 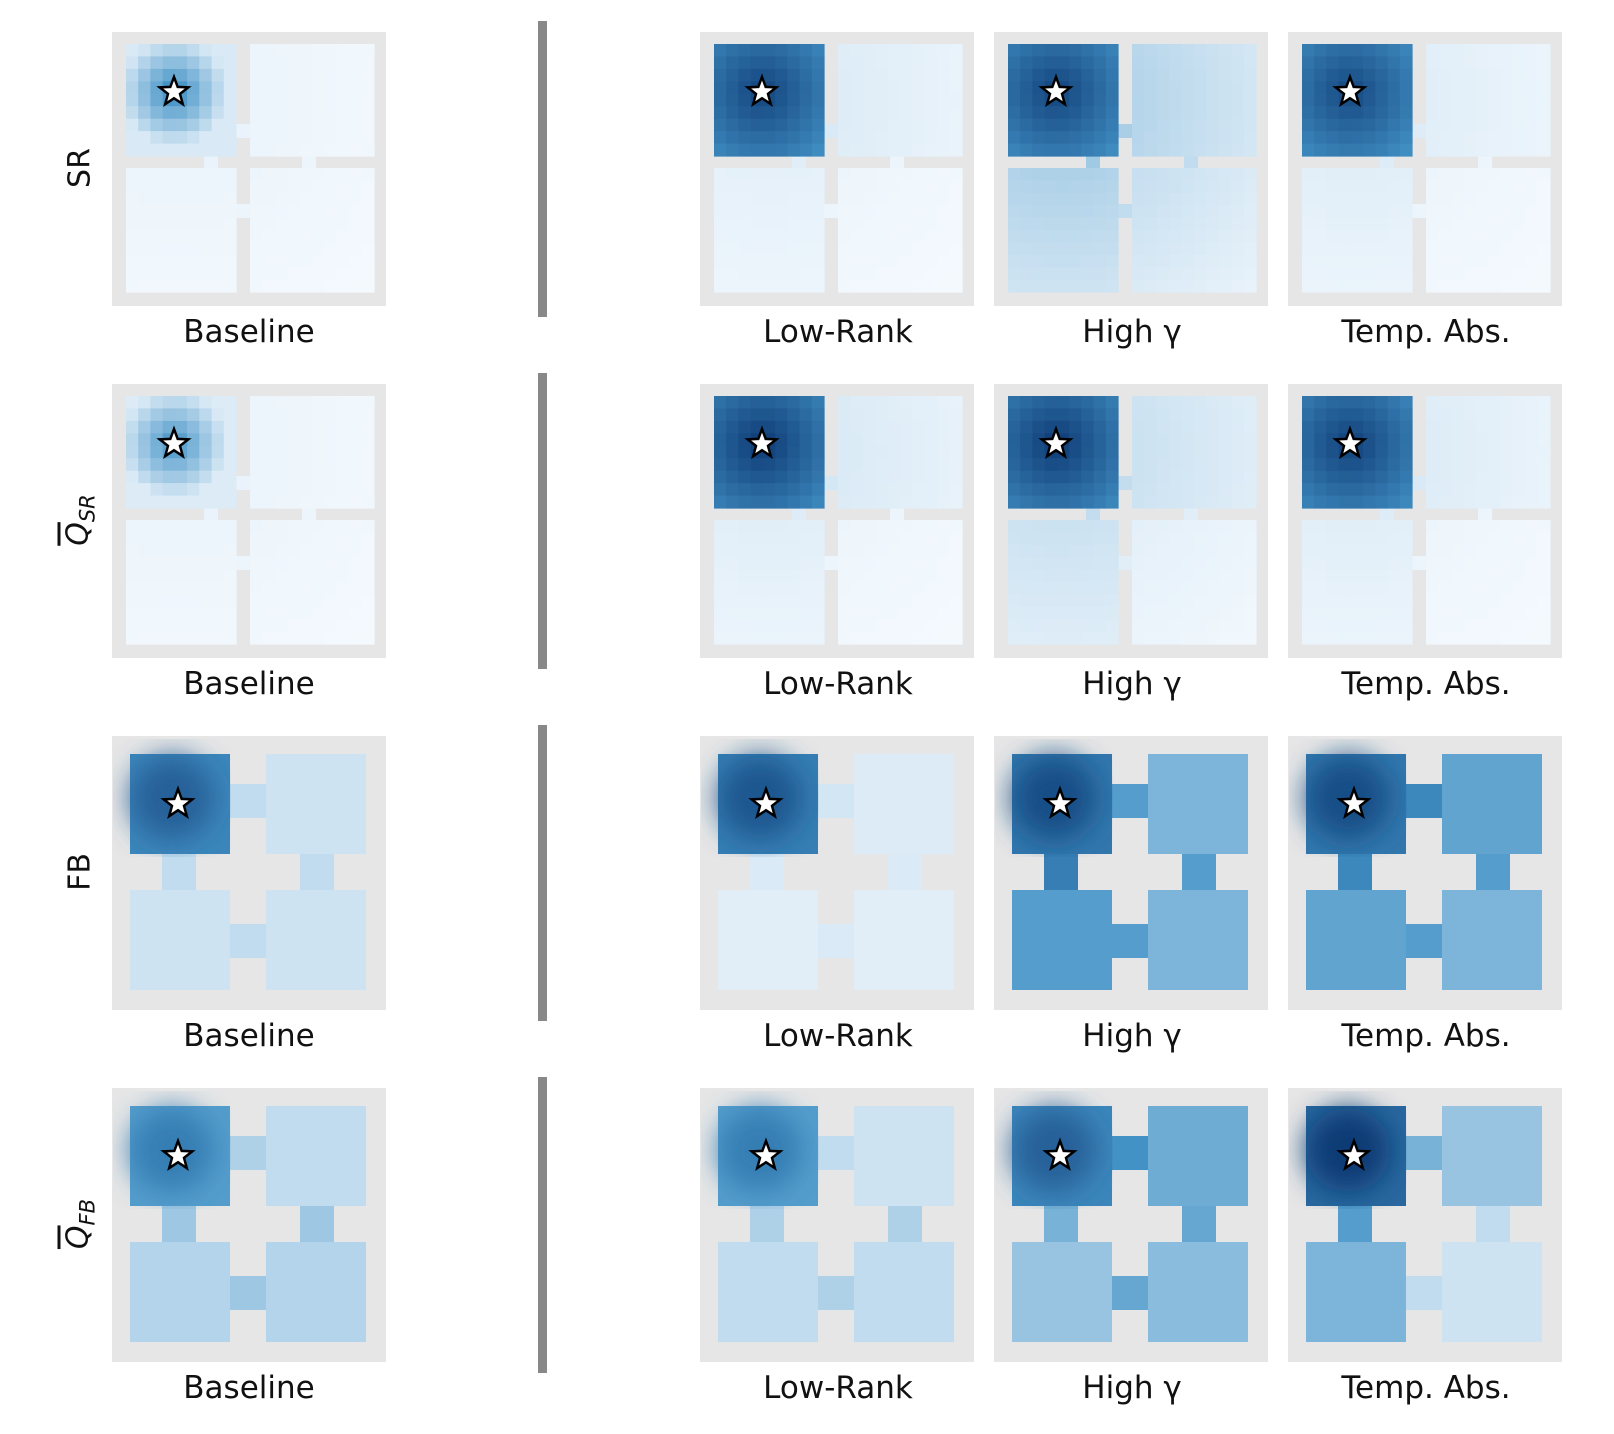 I want to click on room-region, so click(x=1356, y=1292).